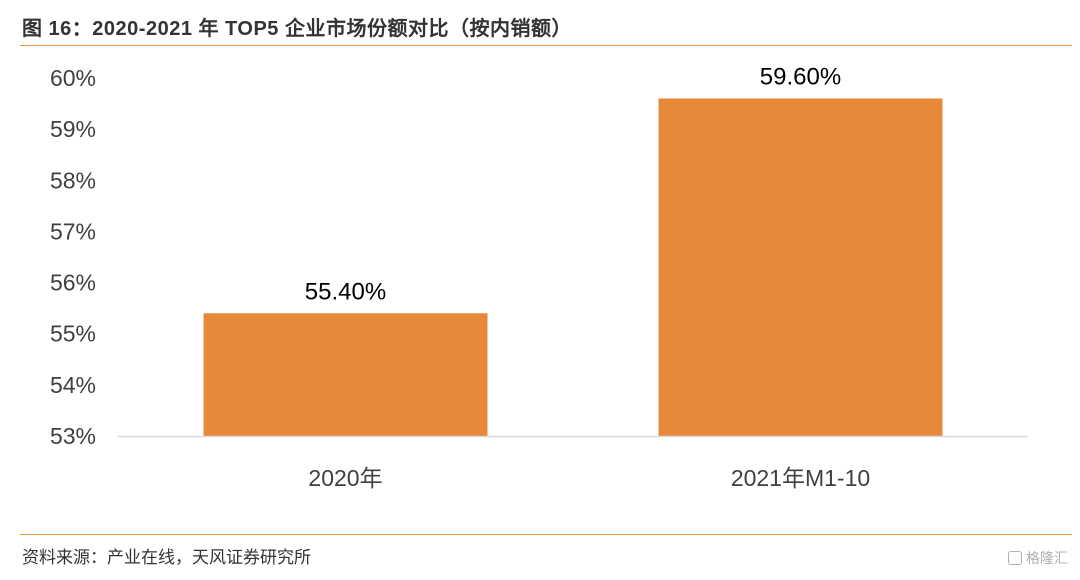 This screenshot has height=580, width=1080. What do you see at coordinates (166, 557) in the screenshot?
I see `source-note: 资料来源：产业在线，天风证券研究所` at bounding box center [166, 557].